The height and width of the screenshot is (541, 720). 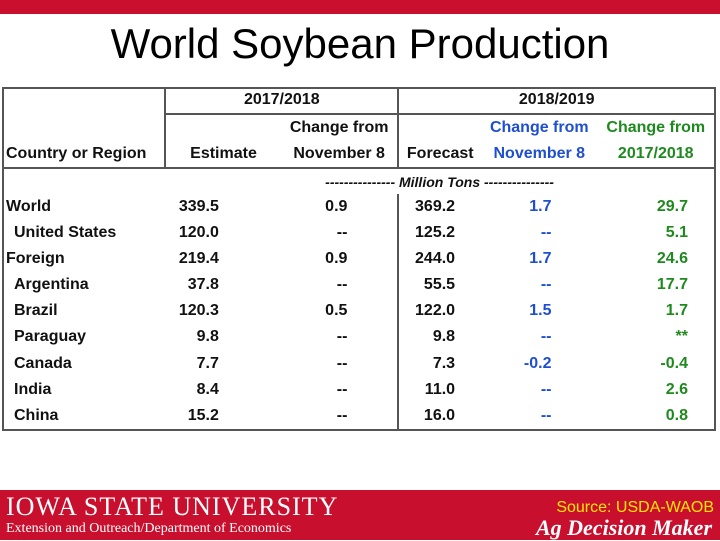 I want to click on change-prev-cell: 5.1, so click(x=676, y=232).